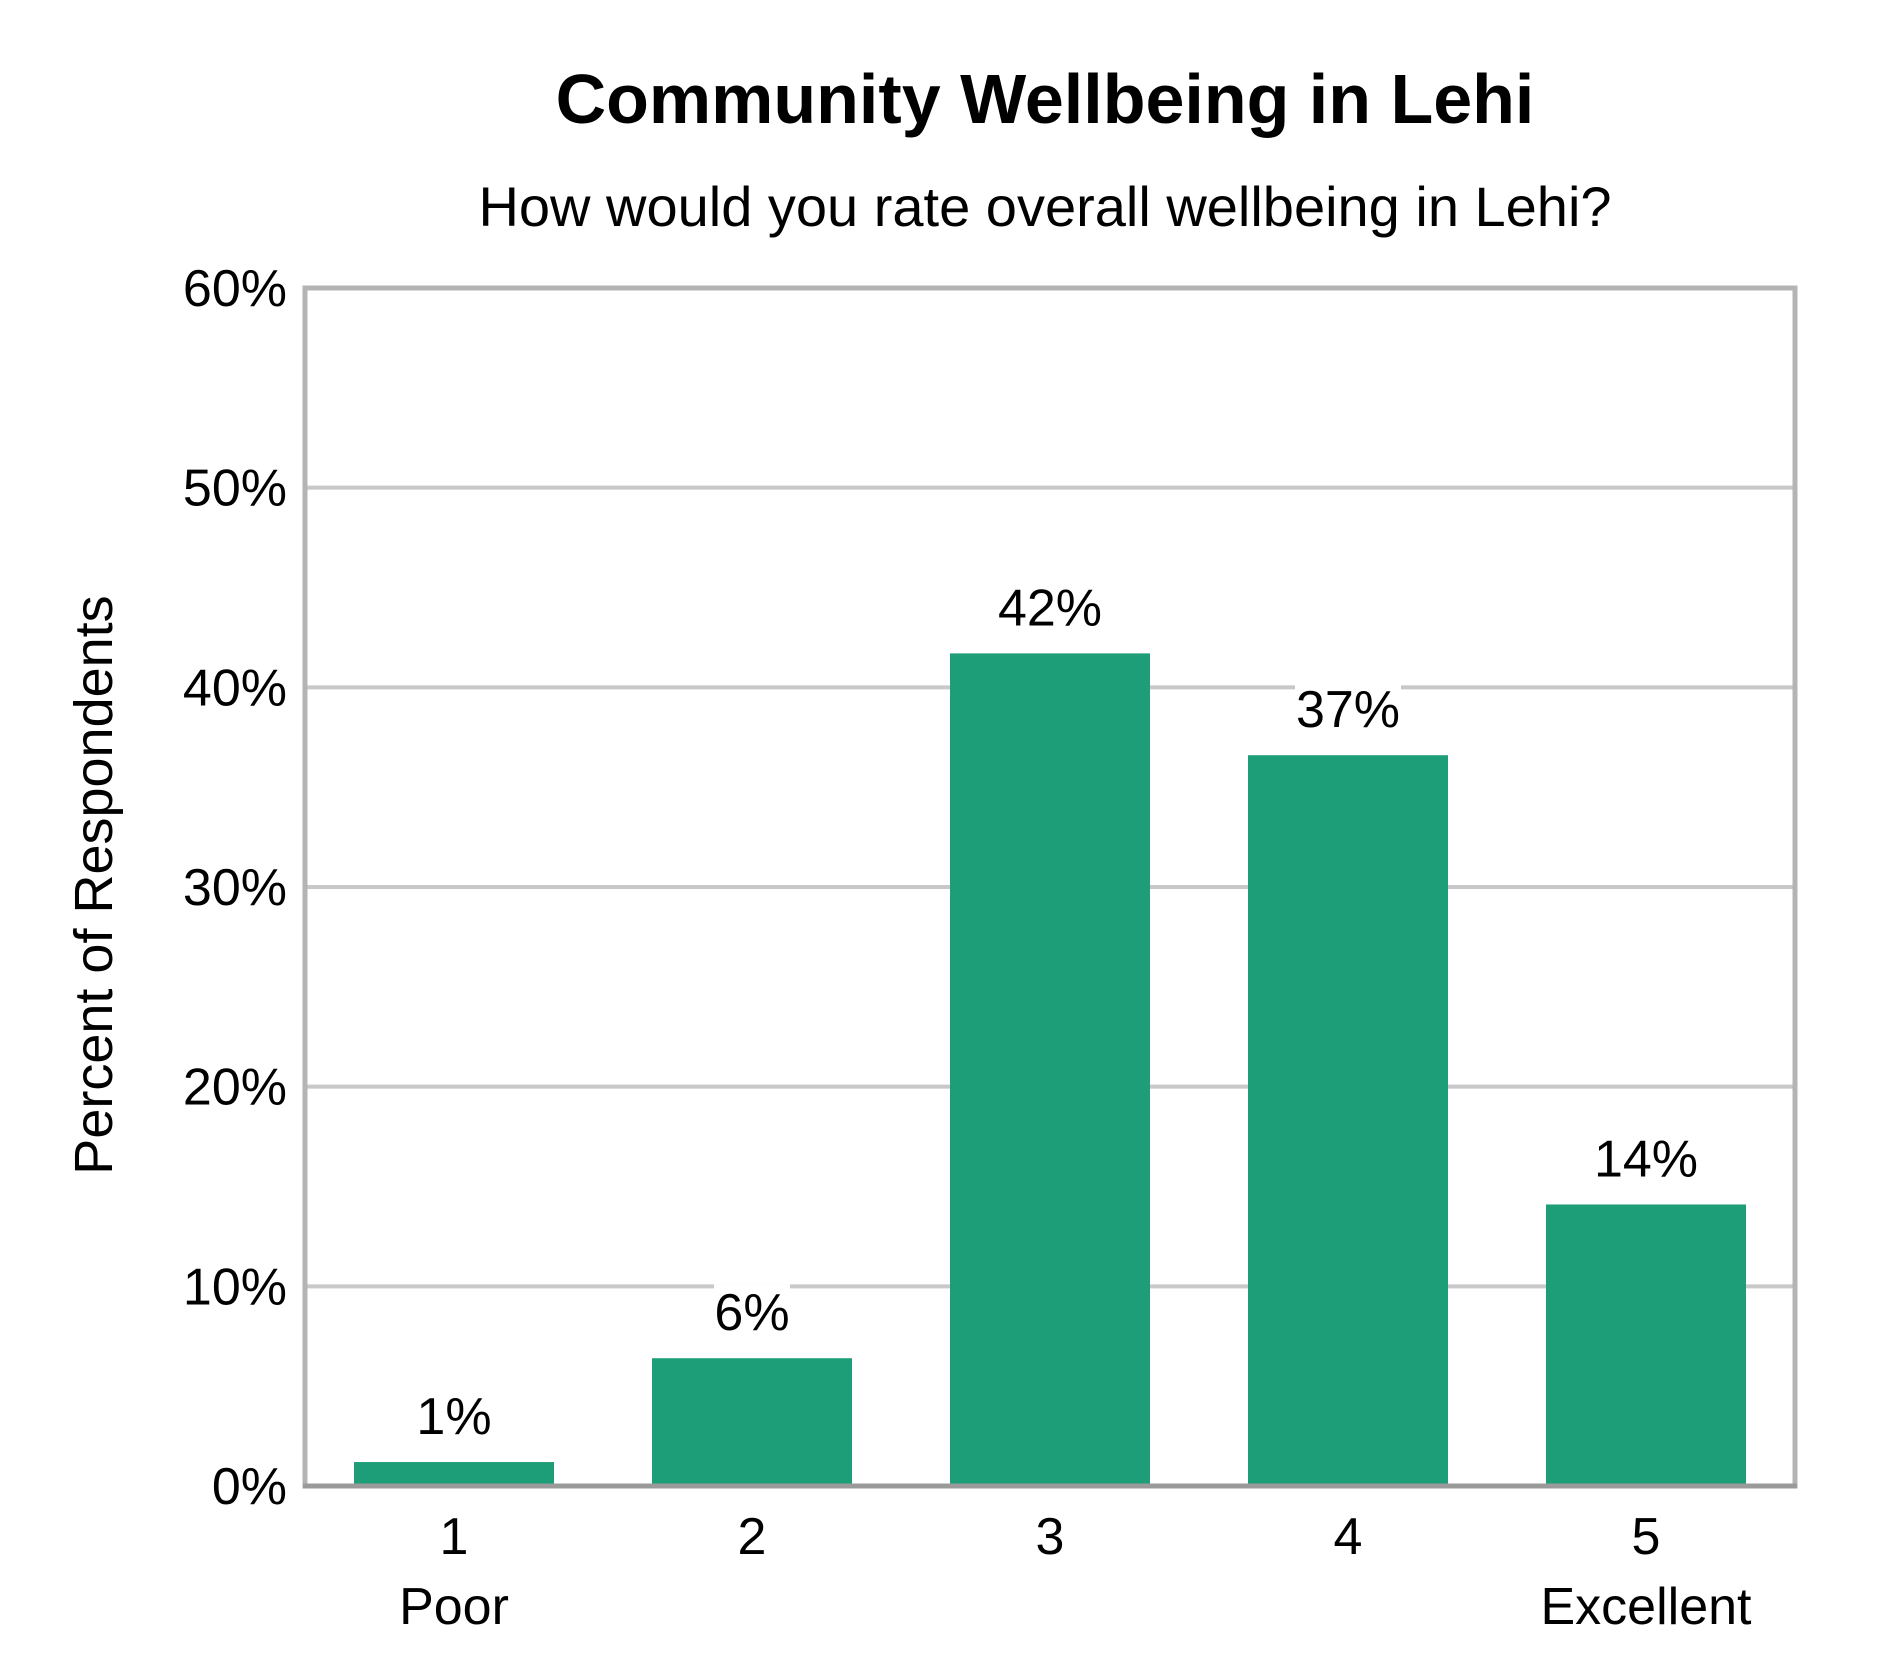 This screenshot has height=1680, width=1890. Describe the element at coordinates (1646, 1537) in the screenshot. I see `x-tick-label: 5` at that location.